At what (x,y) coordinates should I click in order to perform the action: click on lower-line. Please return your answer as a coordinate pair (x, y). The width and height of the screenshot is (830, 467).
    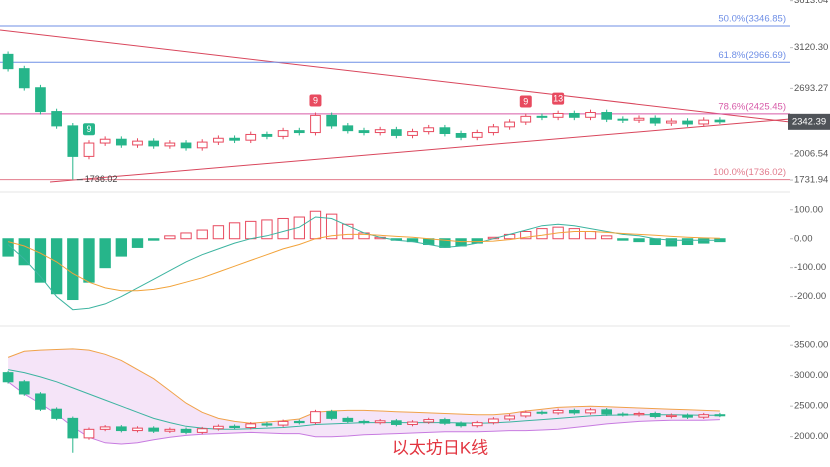
    Looking at the image, I should click on (363, 413).